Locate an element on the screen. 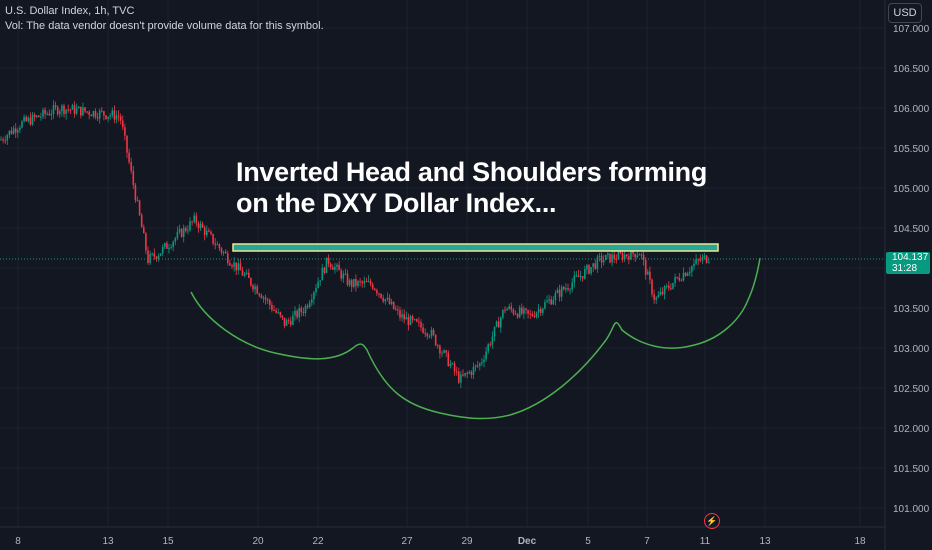 This screenshot has width=932, height=550. symbol-title: U.S. Dollar Index, 1h, TVC is located at coordinates (70, 11).